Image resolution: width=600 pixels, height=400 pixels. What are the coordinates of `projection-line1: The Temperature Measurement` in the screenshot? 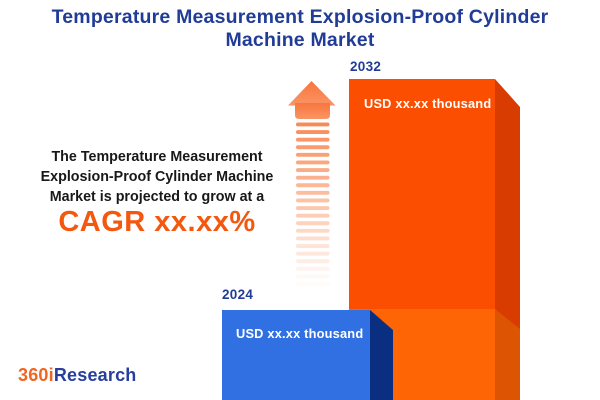 It's located at (157, 157).